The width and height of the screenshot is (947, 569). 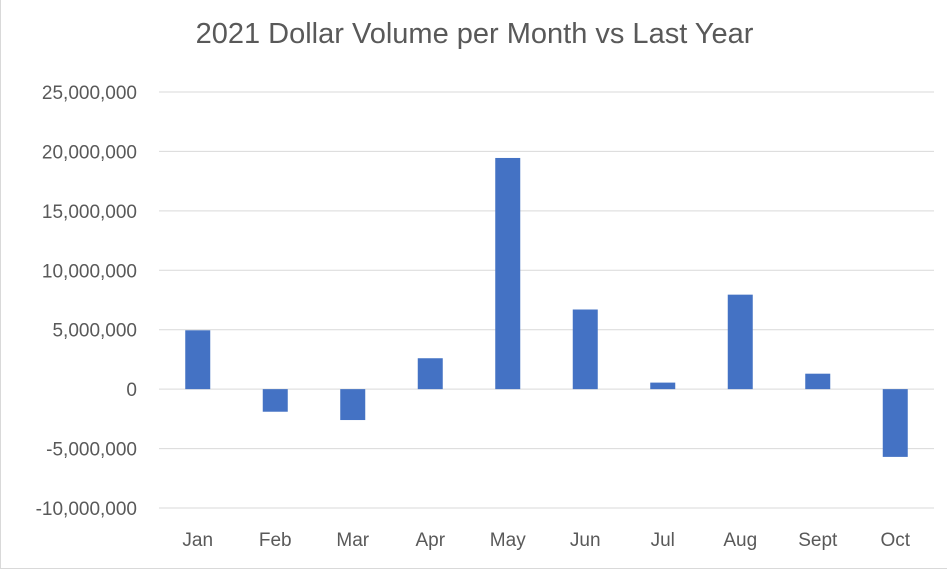 I want to click on bar-oct, so click(x=895, y=423).